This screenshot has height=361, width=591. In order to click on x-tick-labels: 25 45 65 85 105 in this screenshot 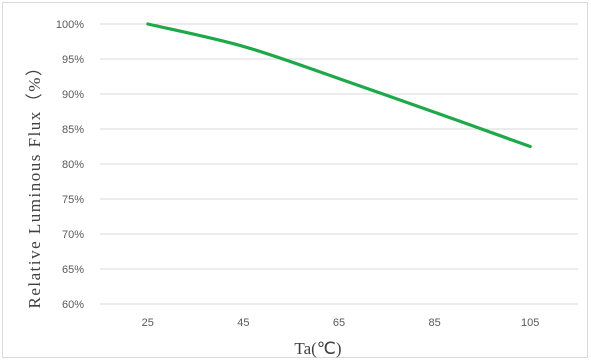, I will do `click(341, 323)`.